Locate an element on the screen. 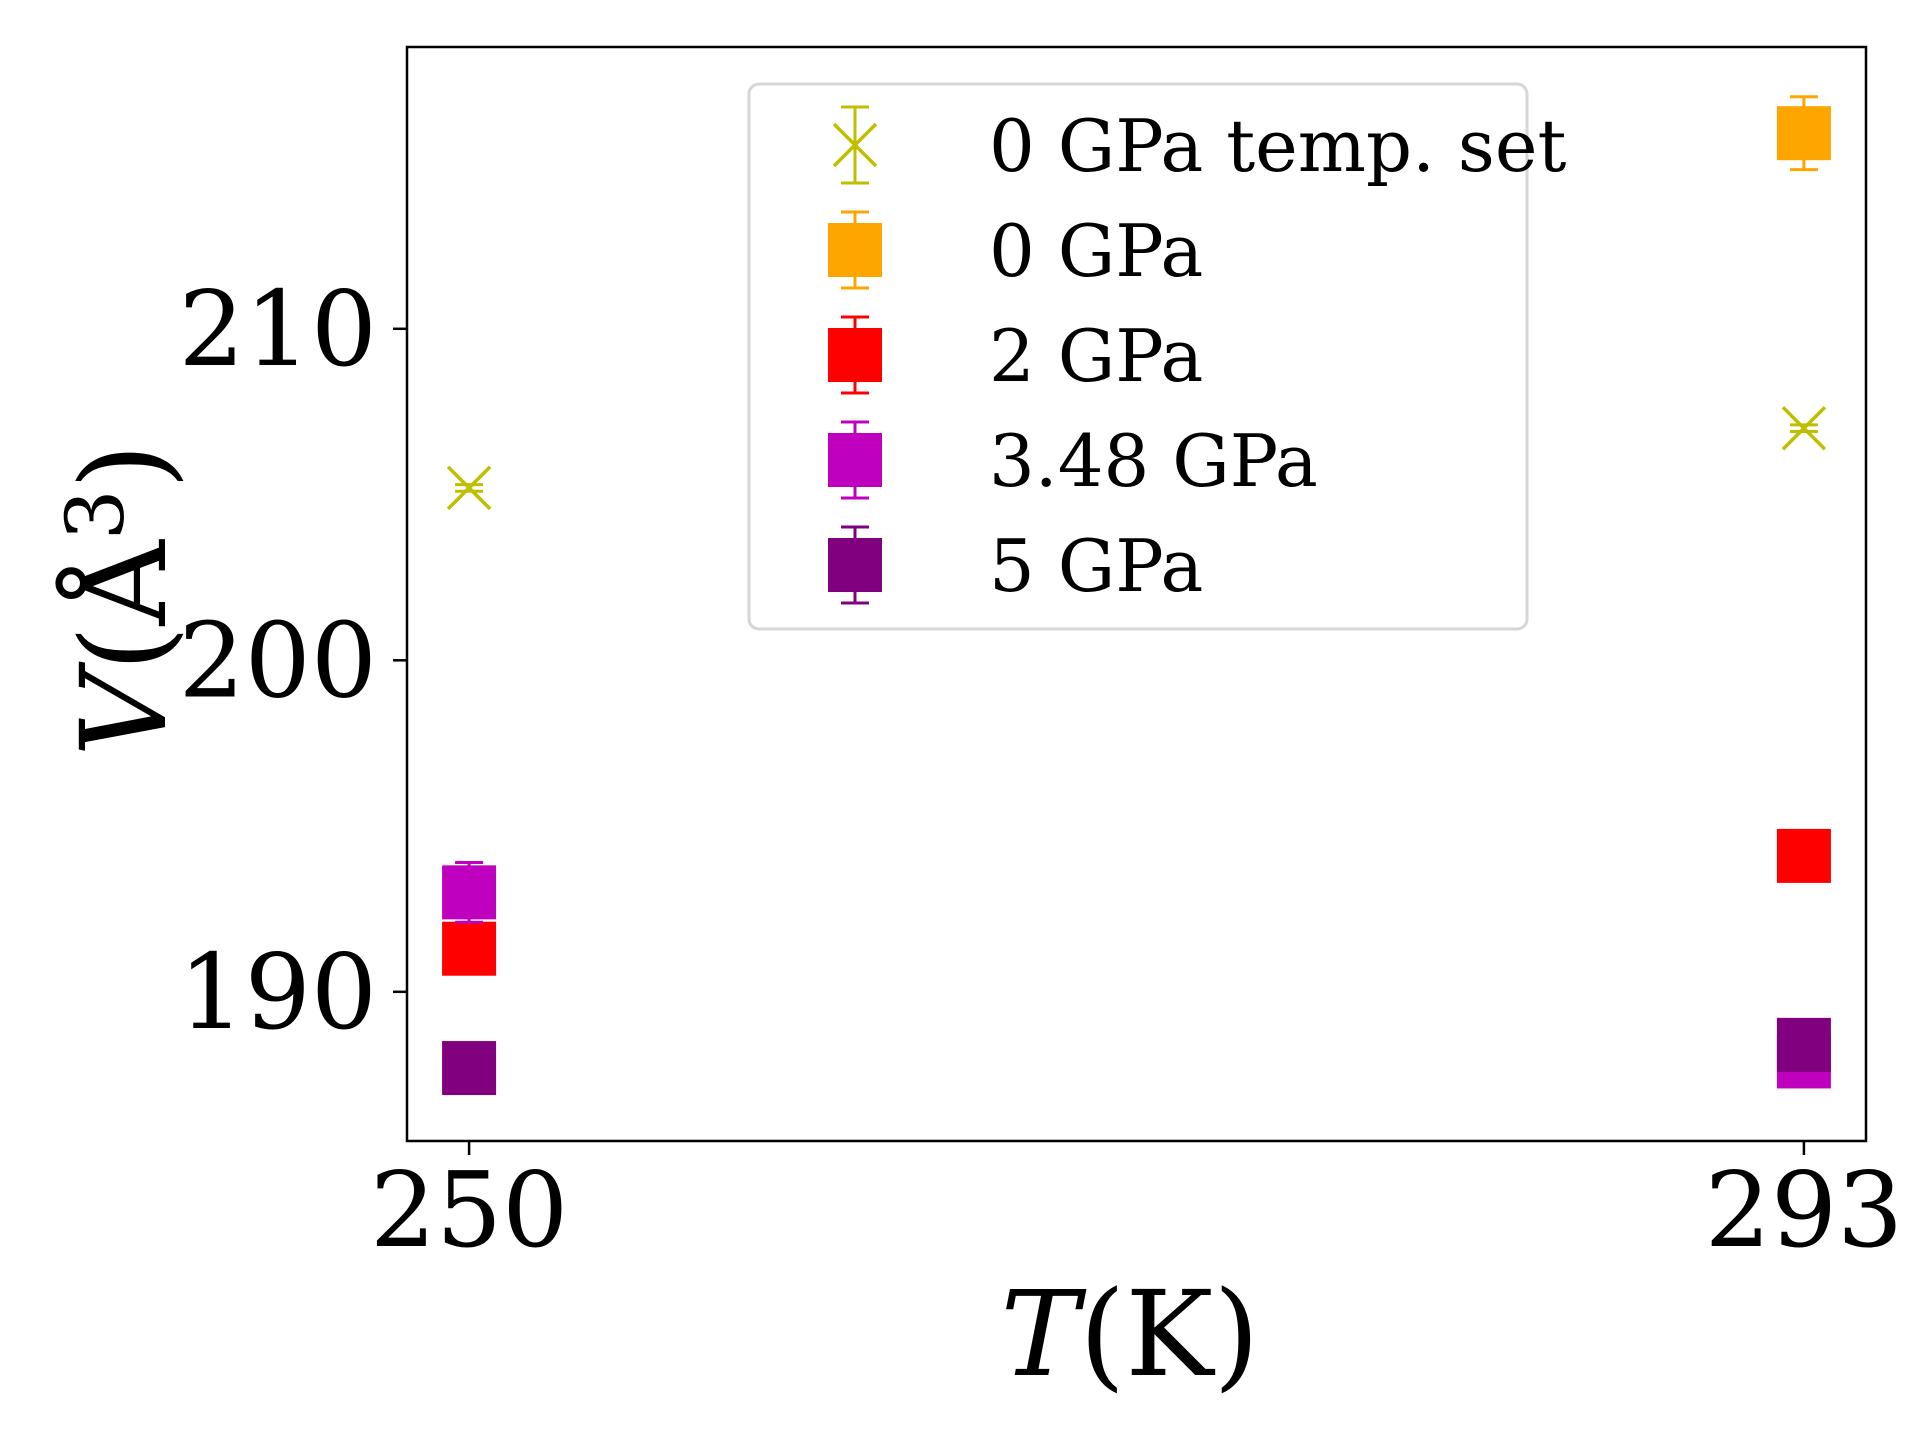  x-axis-label-var: T is located at coordinates (1044, 1334).